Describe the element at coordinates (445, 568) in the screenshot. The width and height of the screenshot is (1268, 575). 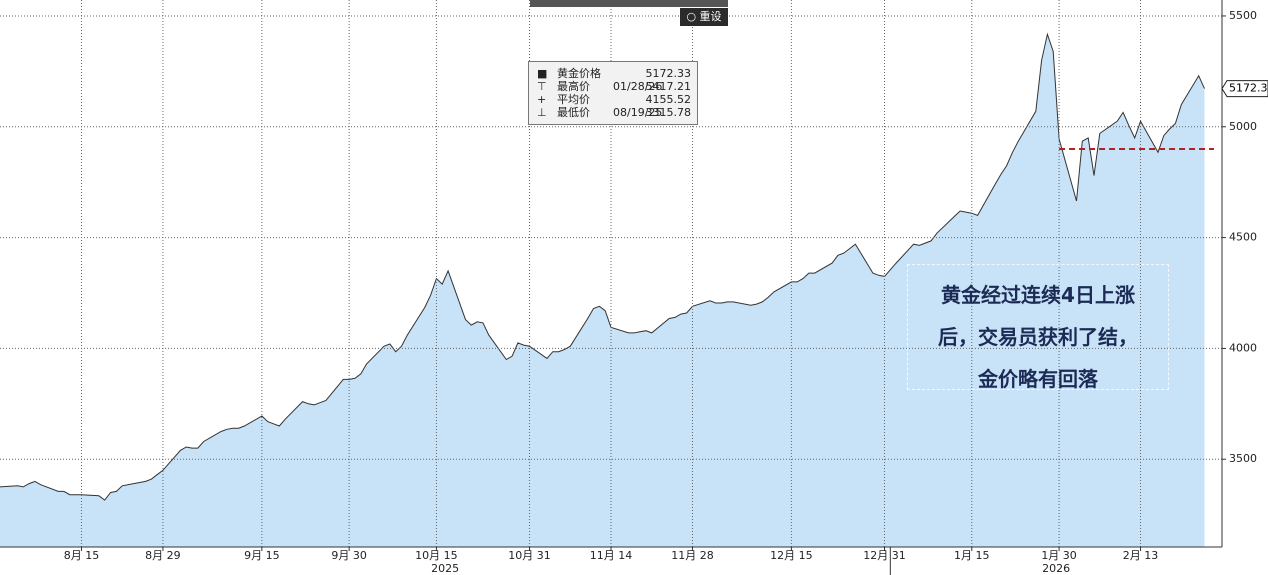
I see `year-label: 2025` at that location.